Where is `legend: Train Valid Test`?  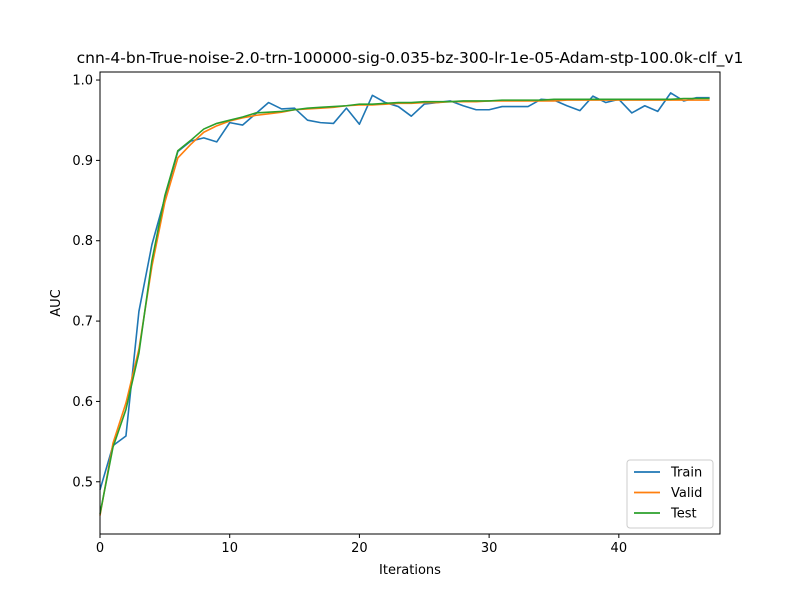 legend: Train Valid Test is located at coordinates (670, 494).